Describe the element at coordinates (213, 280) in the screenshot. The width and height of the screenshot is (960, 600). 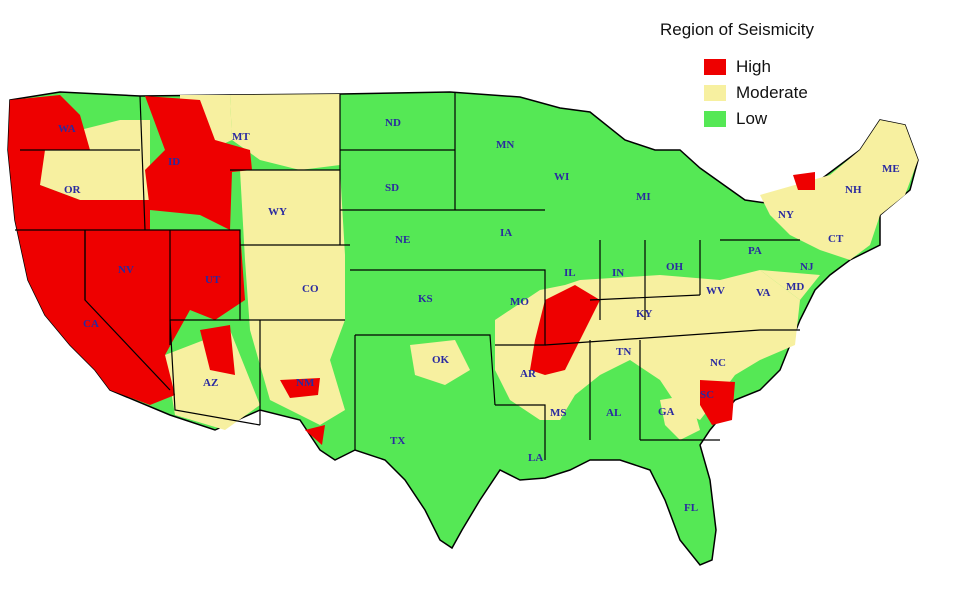
I see `state-label: UT` at that location.